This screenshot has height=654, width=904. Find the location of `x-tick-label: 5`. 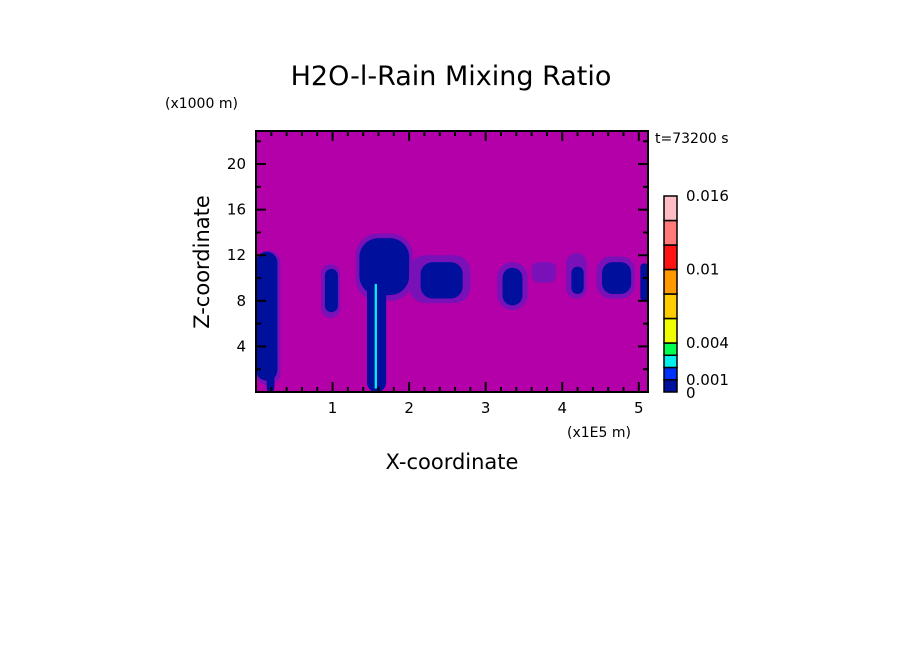

x-tick-label: 5 is located at coordinates (639, 408).